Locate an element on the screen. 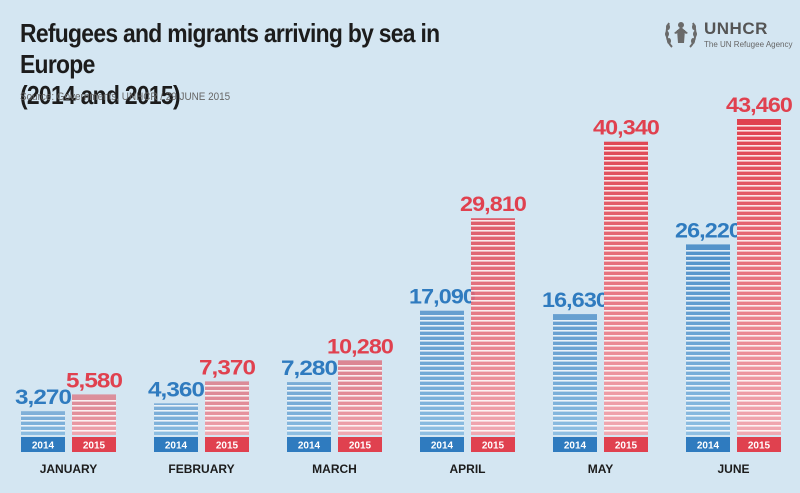  year-tag-2014-may is located at coordinates (575, 444).